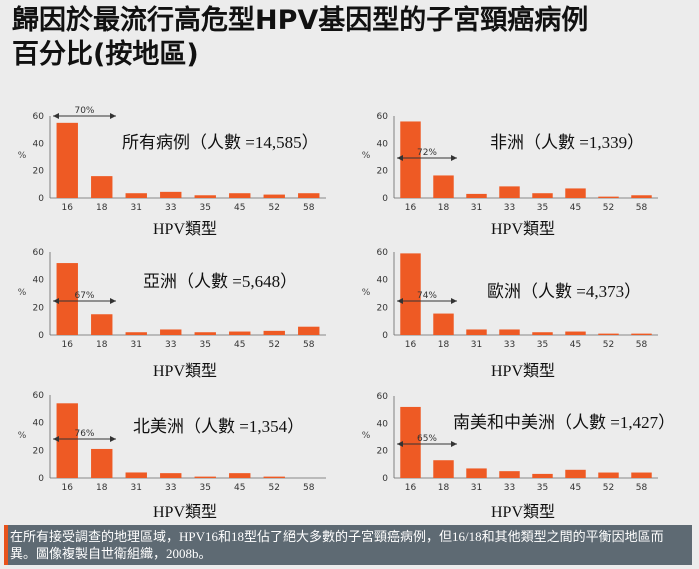  Describe the element at coordinates (510, 442) in the screenshot. I see `bar-chart-svg: % 0 20 40 60 16 18 31 33 35 45 52 58 65%` at that location.